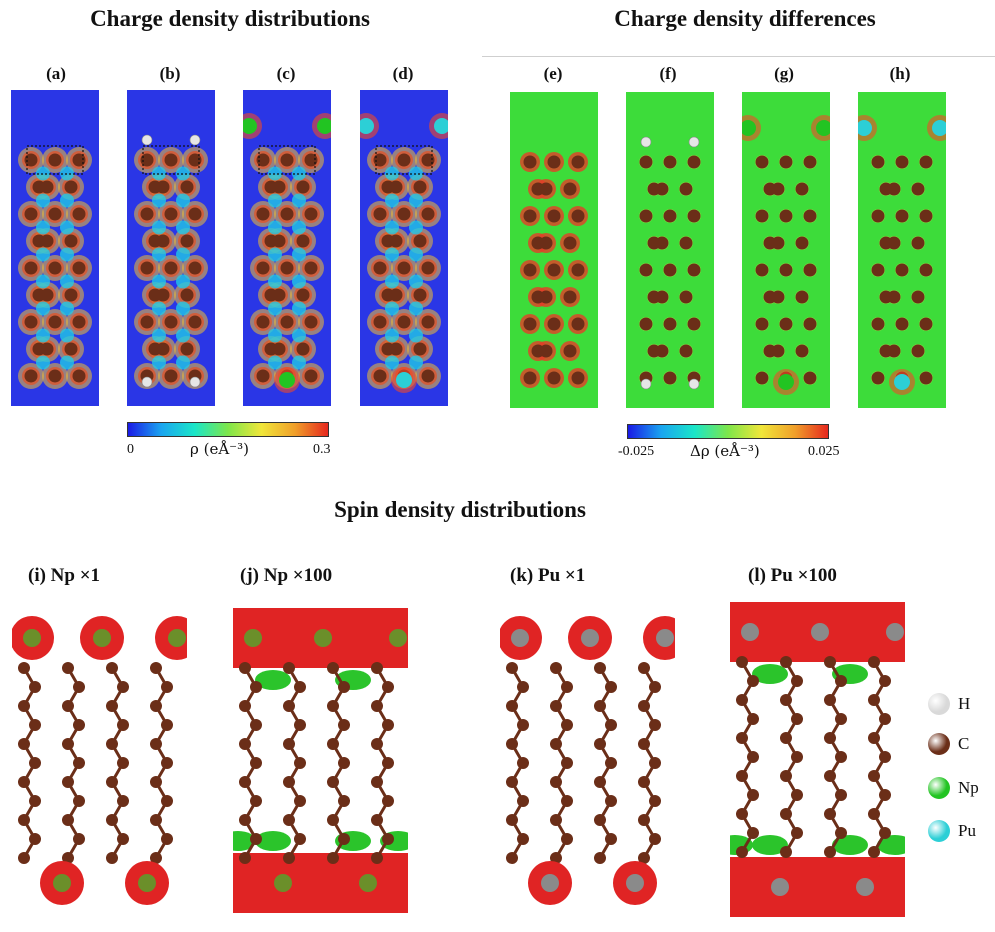 This screenshot has height=932, width=995. What do you see at coordinates (668, 73) in the screenshot?
I see `panel-label-f: (f)` at bounding box center [668, 73].